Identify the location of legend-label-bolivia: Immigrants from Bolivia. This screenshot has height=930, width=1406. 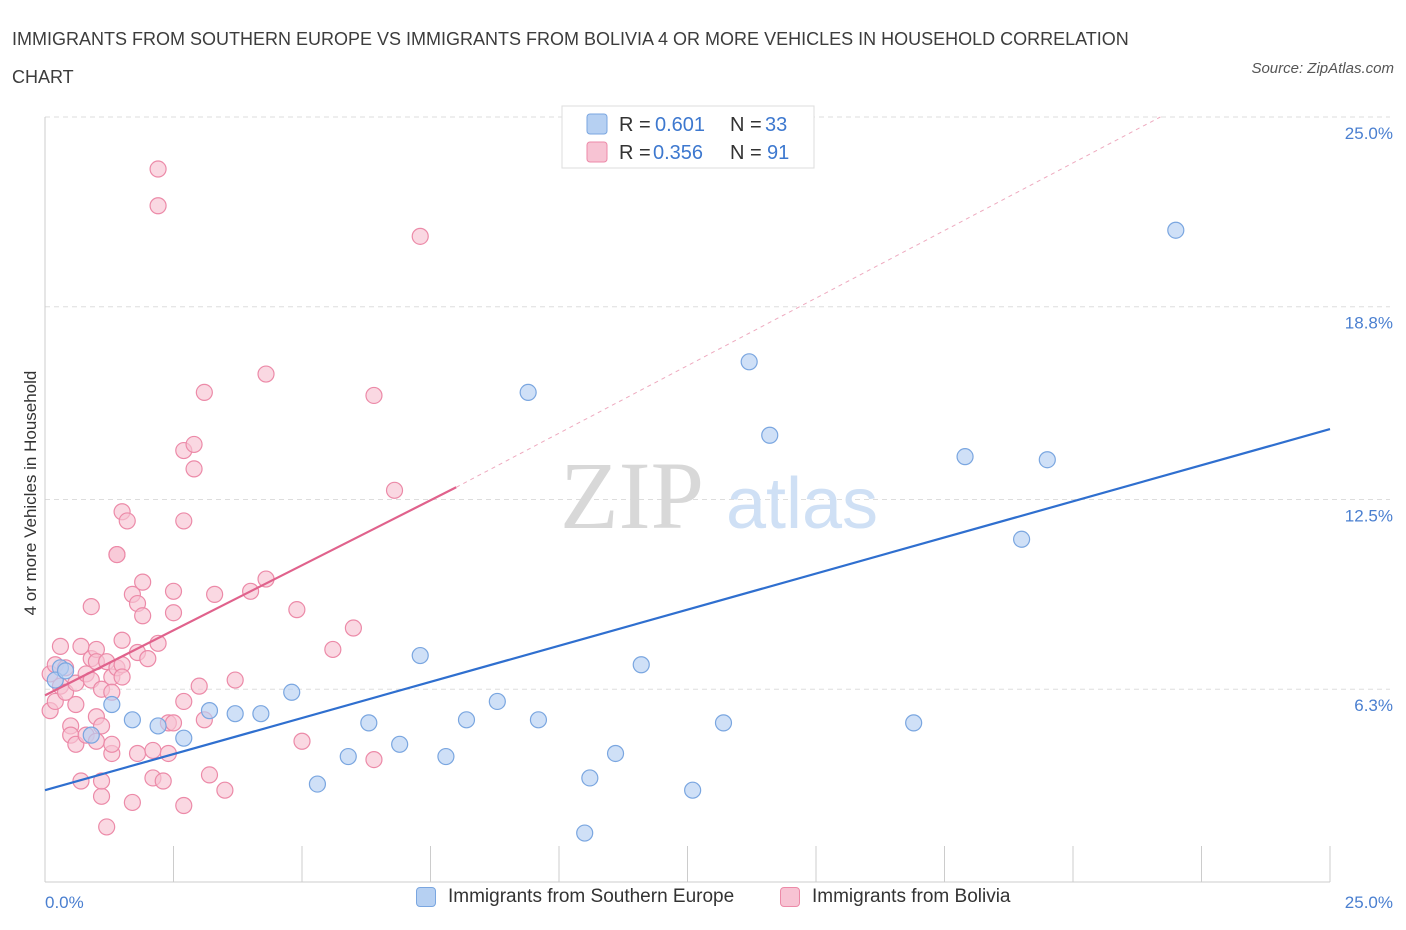
(911, 896).